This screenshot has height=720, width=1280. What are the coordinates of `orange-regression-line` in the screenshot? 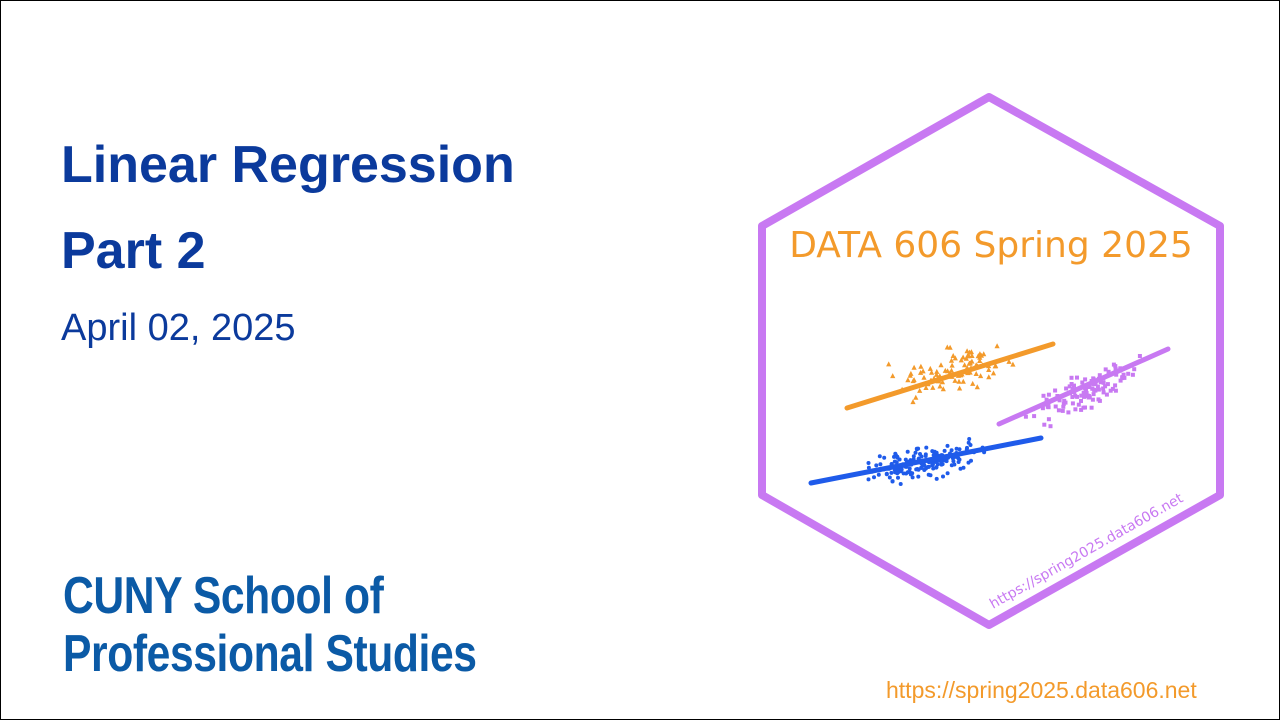 It's located at (950, 376).